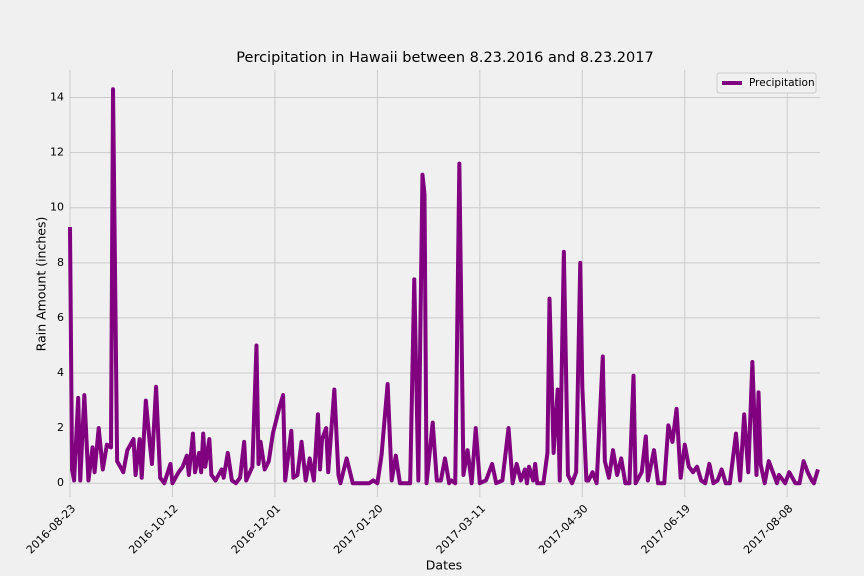 This screenshot has height=576, width=864. I want to click on y-tick-label: 14, so click(57, 97).